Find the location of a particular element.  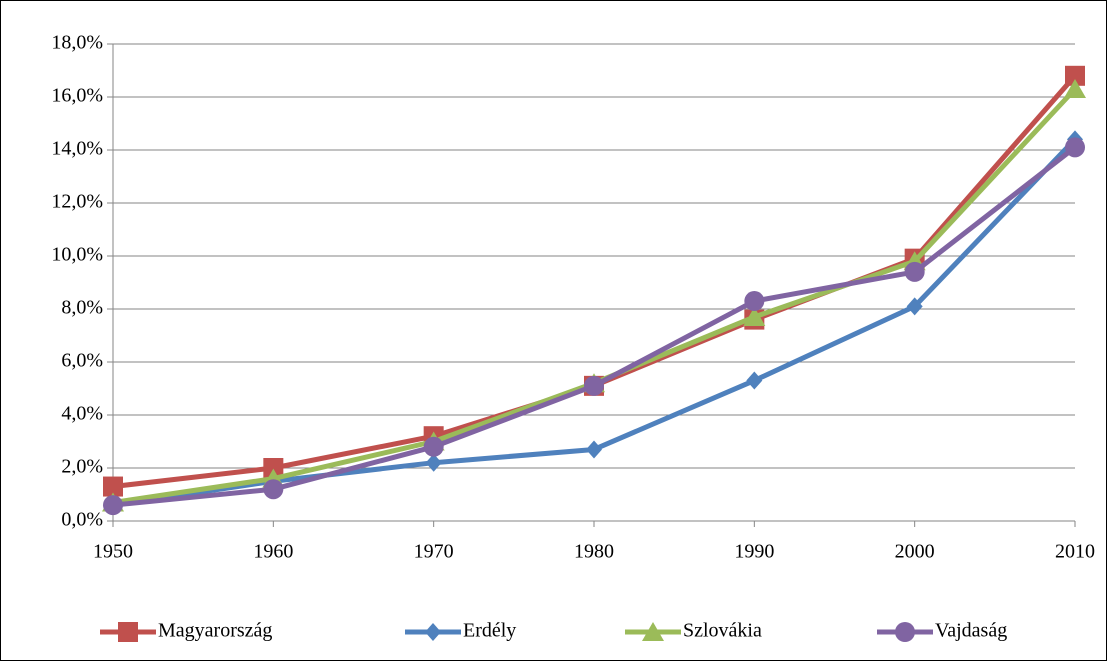

y-tick-label: 12,0% is located at coordinates (77, 202).